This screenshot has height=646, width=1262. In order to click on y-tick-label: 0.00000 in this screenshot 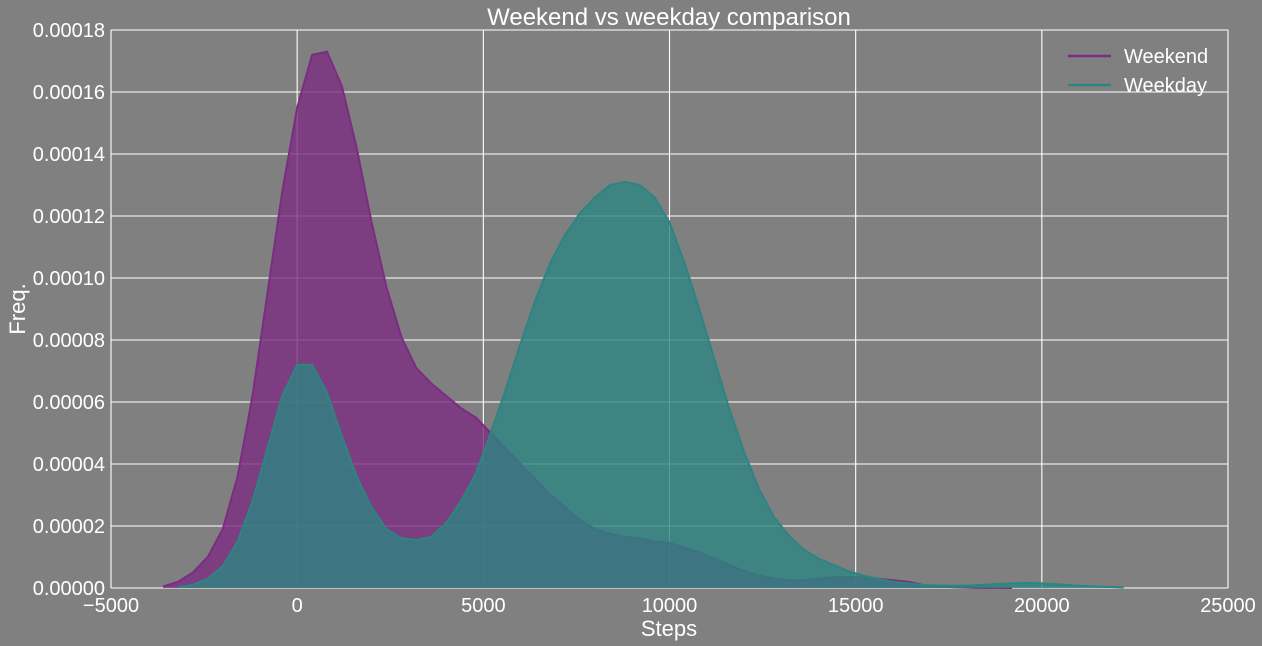, I will do `click(69, 589)`.